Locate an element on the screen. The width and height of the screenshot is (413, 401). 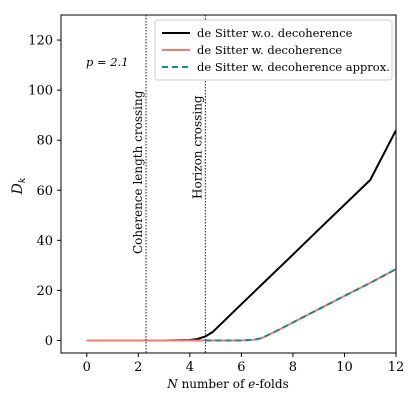
x-tick-label: 2 is located at coordinates (138, 367).